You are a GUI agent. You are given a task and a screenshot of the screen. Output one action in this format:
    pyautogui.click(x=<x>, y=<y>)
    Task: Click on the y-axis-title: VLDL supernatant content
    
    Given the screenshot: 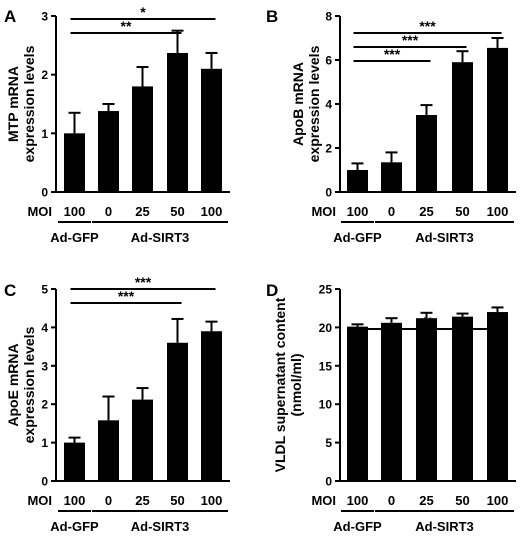 What is the action you would take?
    pyautogui.click(x=280, y=384)
    